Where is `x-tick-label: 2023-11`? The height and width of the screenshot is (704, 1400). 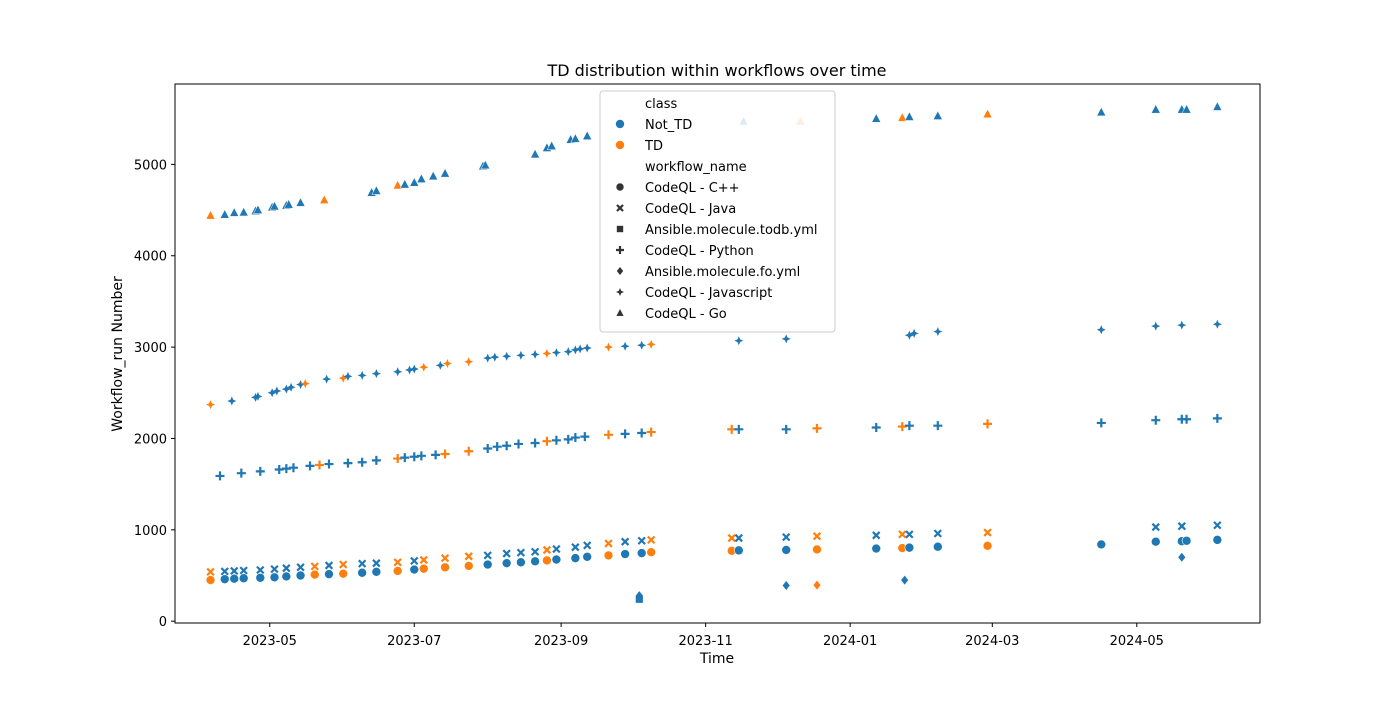
x-tick-label: 2023-11 is located at coordinates (705, 641).